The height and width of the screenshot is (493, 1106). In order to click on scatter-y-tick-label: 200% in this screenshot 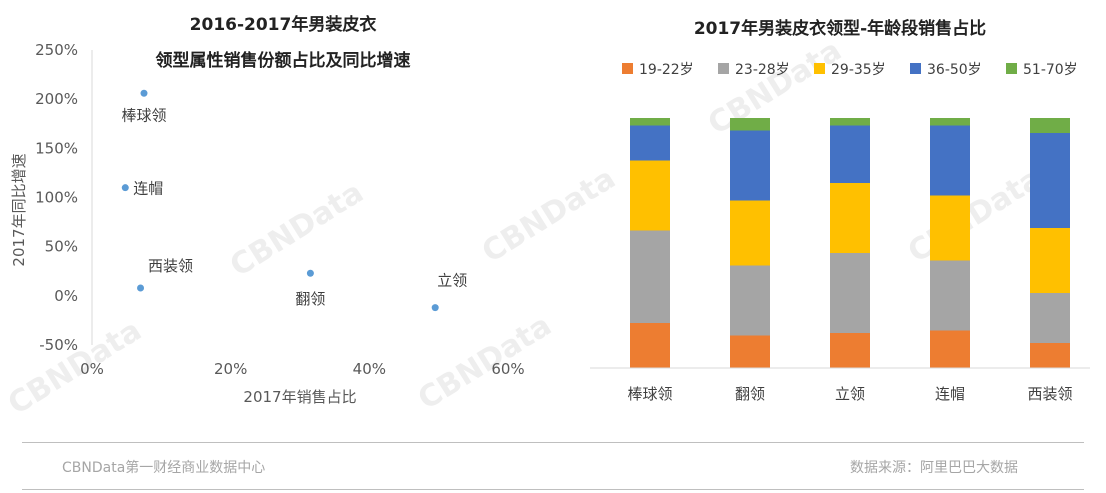, I will do `click(56, 99)`.